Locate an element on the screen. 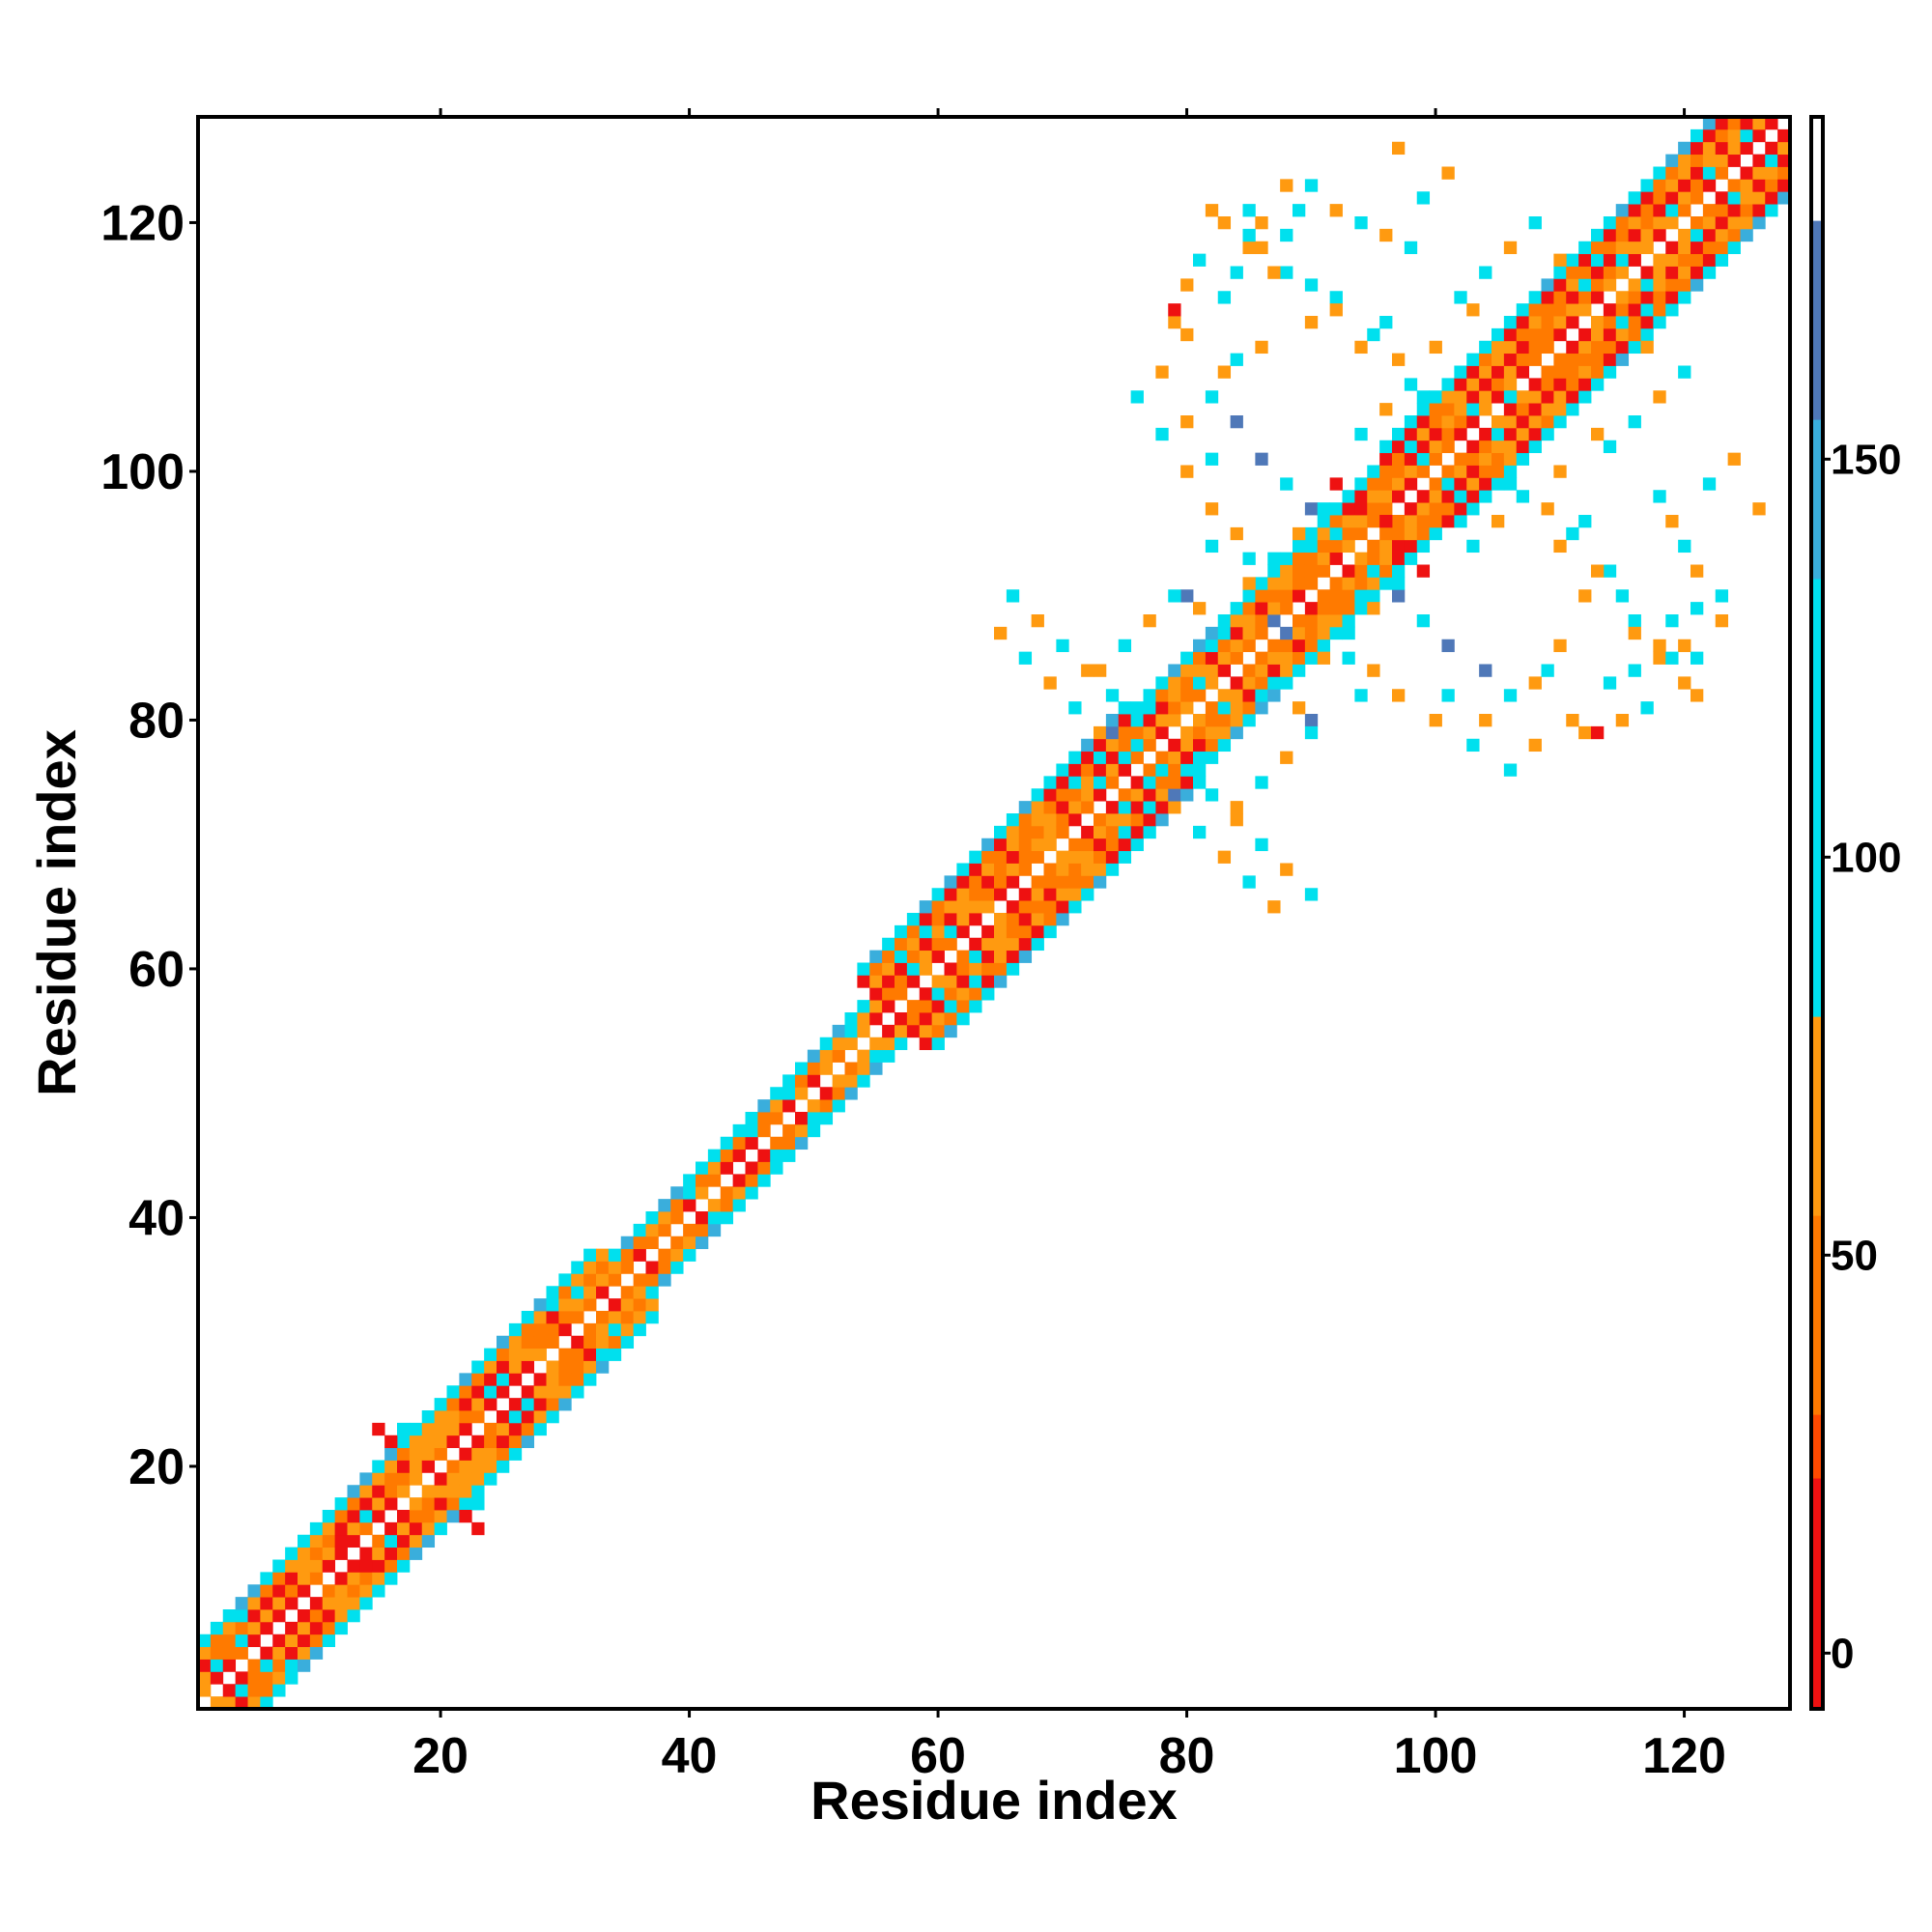 This screenshot has width=1932, height=1932. x-tick-label: 120 is located at coordinates (1684, 1756).